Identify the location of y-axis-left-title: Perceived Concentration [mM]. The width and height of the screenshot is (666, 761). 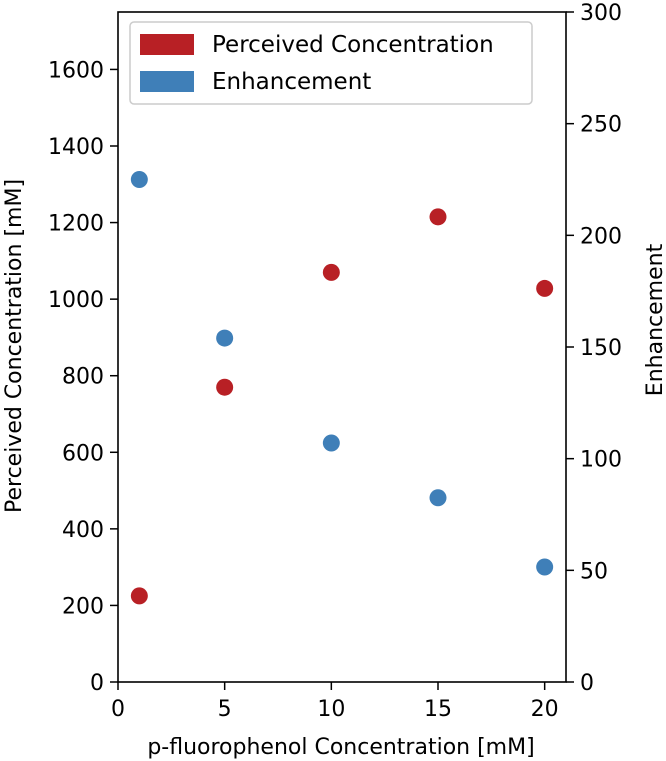
(14, 346).